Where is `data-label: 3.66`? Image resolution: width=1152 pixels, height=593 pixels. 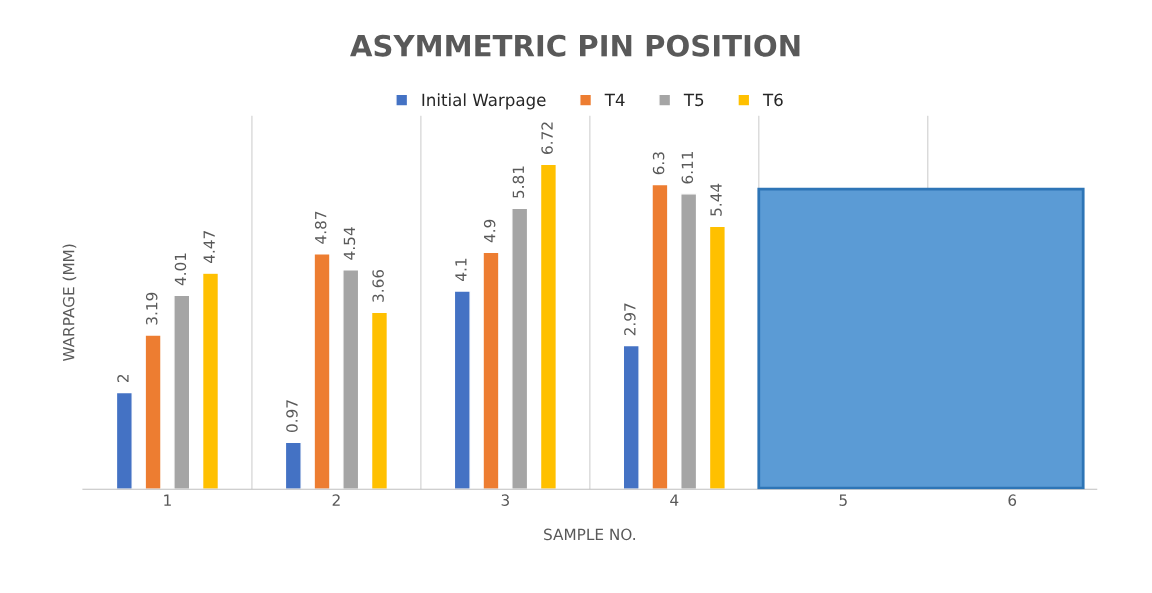
data-label: 3.66 is located at coordinates (378, 285).